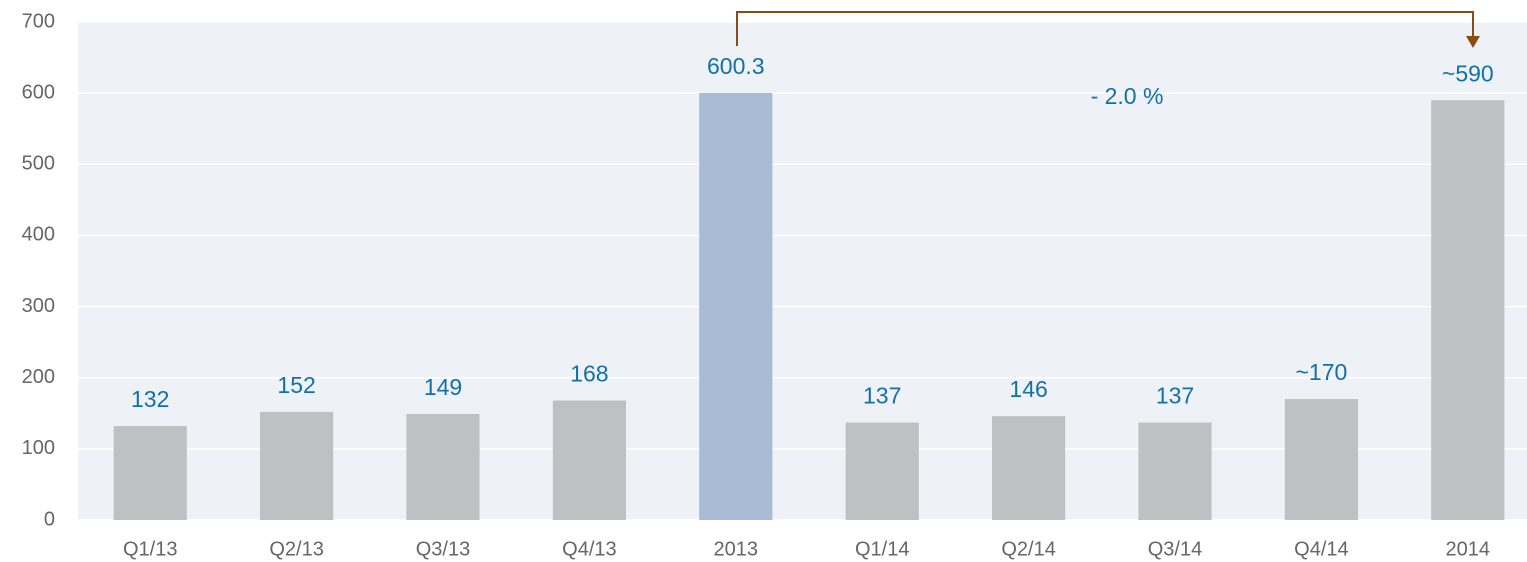  Describe the element at coordinates (1321, 549) in the screenshot. I see `x-tick-label: Q4/14` at that location.